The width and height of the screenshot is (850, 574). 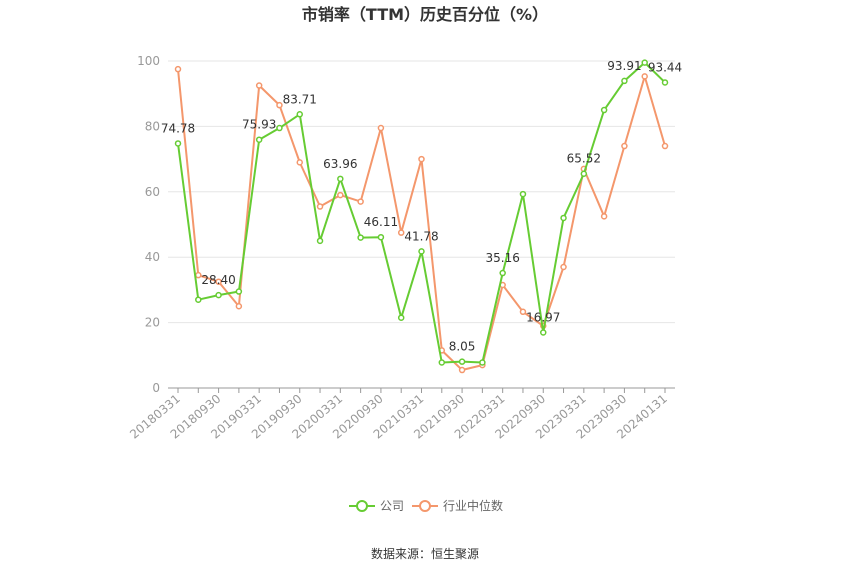 What do you see at coordinates (462, 347) in the screenshot?
I see `data-label: 8.05` at bounding box center [462, 347].